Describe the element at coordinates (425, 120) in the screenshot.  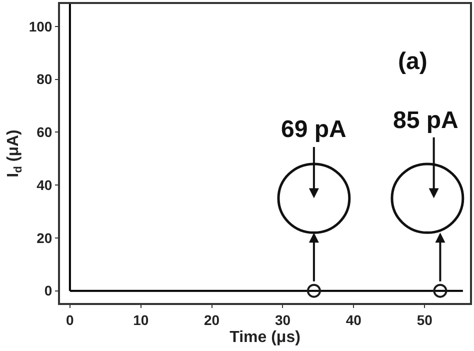
I see `annotation: 85 pA` at that location.